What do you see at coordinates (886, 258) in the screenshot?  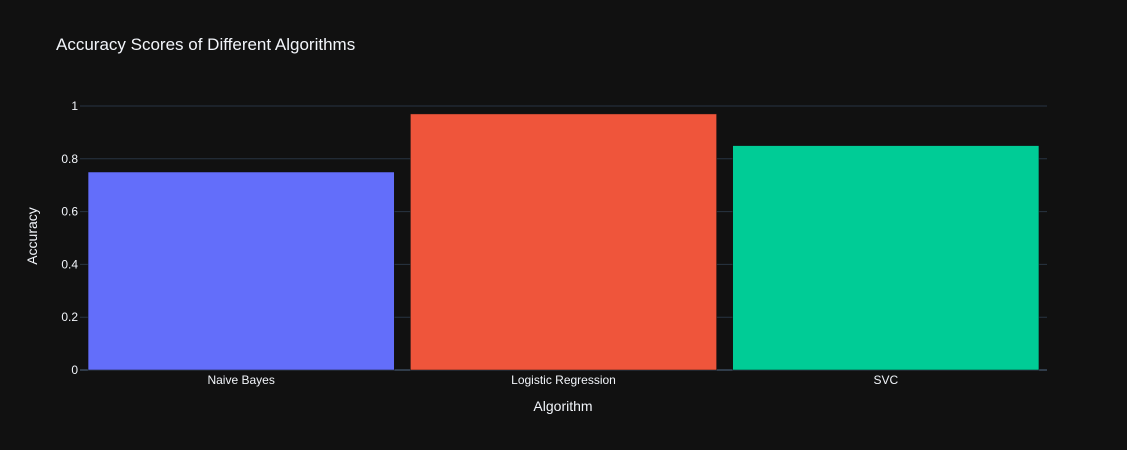 I see `bar-svc` at bounding box center [886, 258].